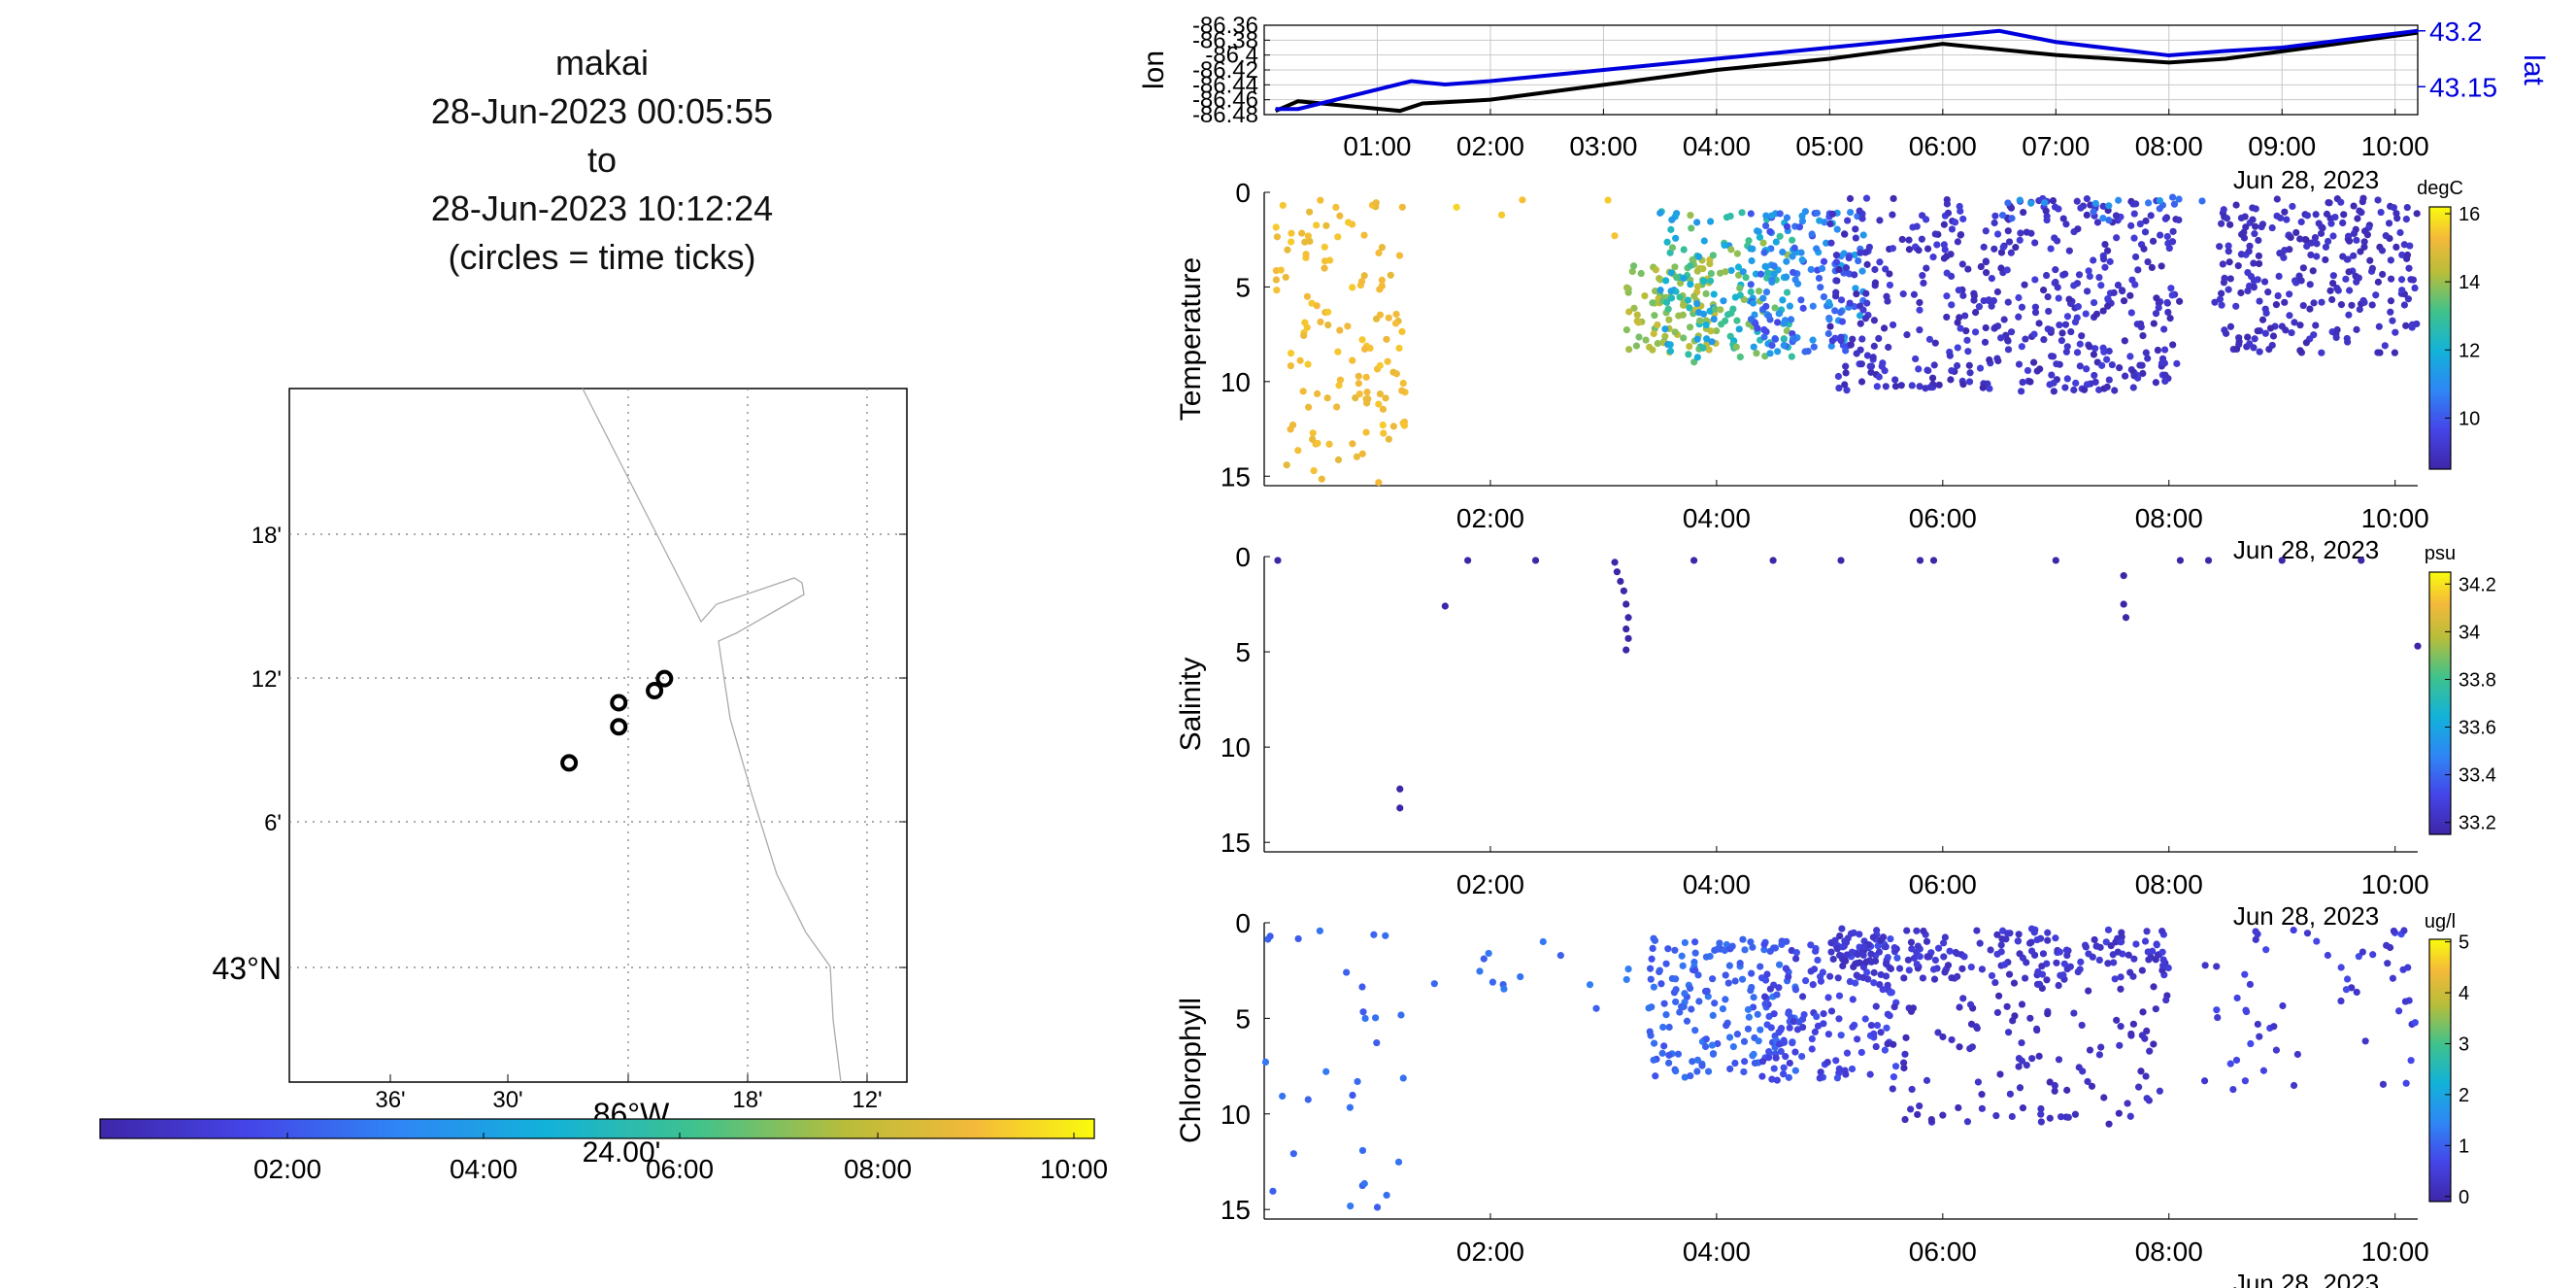  Describe the element at coordinates (2478, 823) in the screenshot. I see `colorbar-tick-label: 33.2` at that location.